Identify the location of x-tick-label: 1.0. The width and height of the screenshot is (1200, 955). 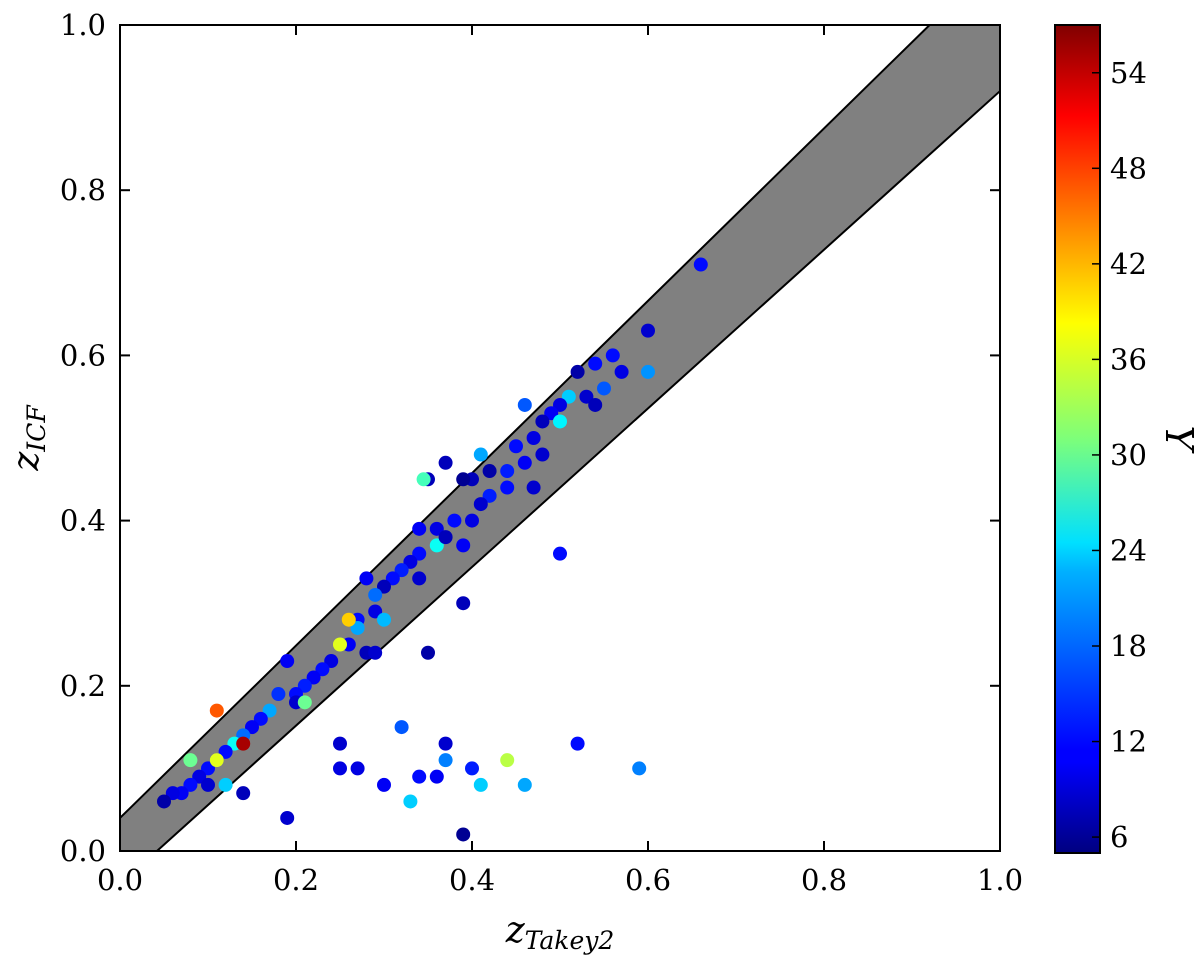
(1000, 880).